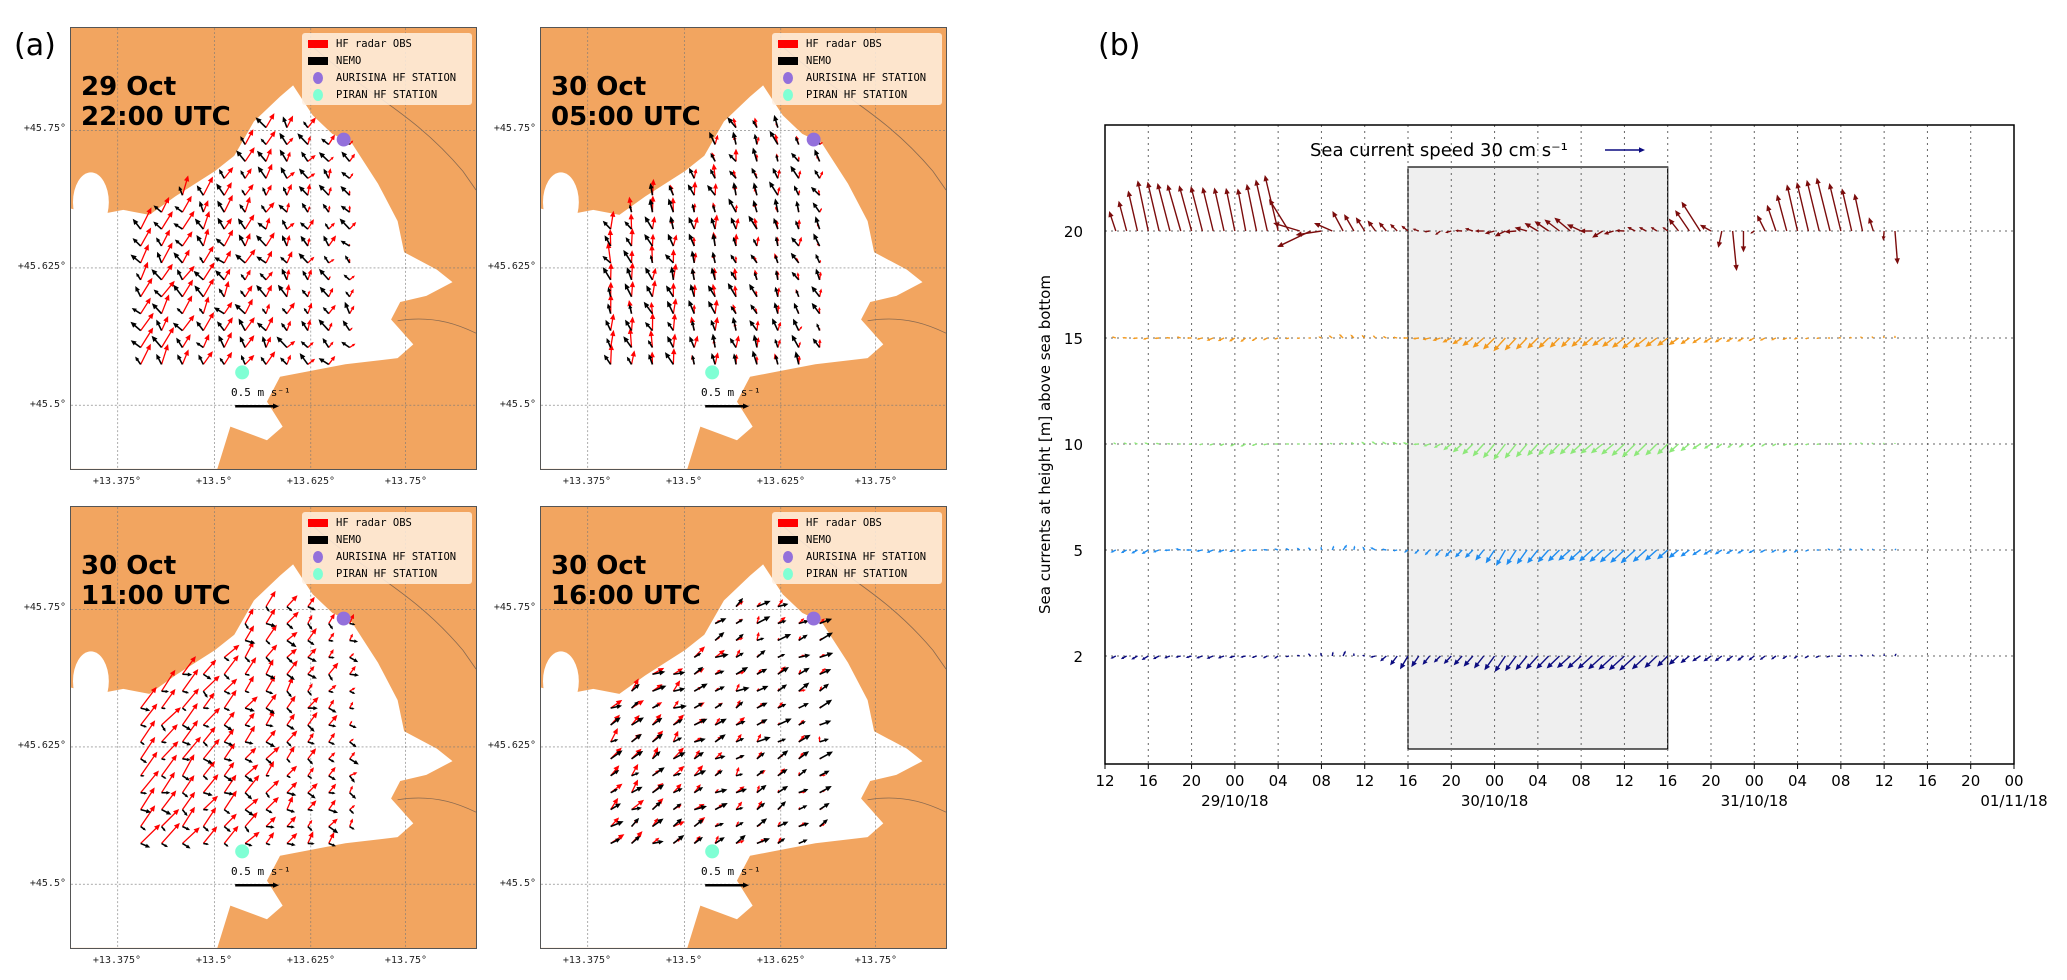 Image resolution: width=2067 pixels, height=980 pixels. I want to click on lat-label: +45.75°, so click(514, 128).